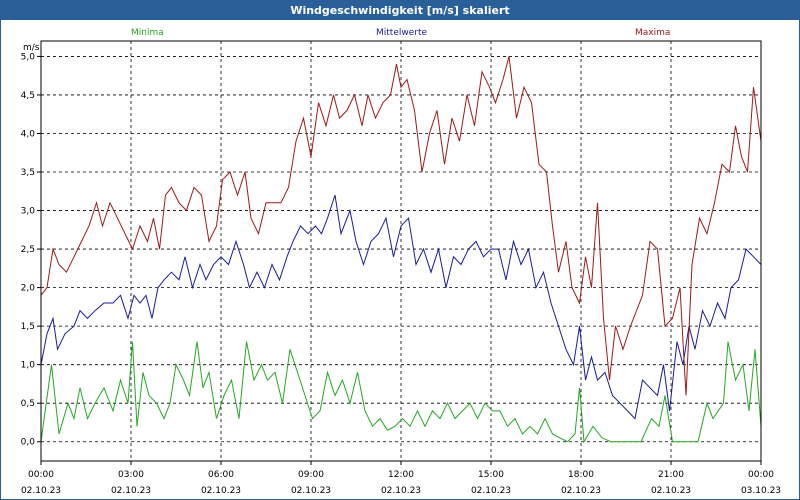 This screenshot has height=500, width=800. What do you see at coordinates (28, 404) in the screenshot?
I see `y-tick-label: 0,5` at bounding box center [28, 404].